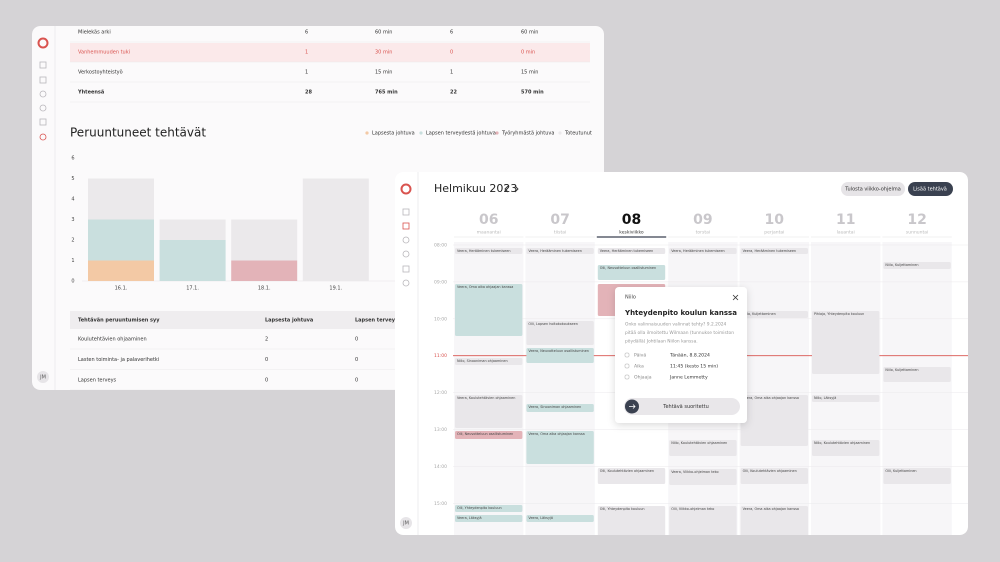 The image size is (1000, 562). What do you see at coordinates (661, 342) in the screenshot?
I see `popup-description: pöydällä) Johtilaan Niilon kanssa.` at bounding box center [661, 342].